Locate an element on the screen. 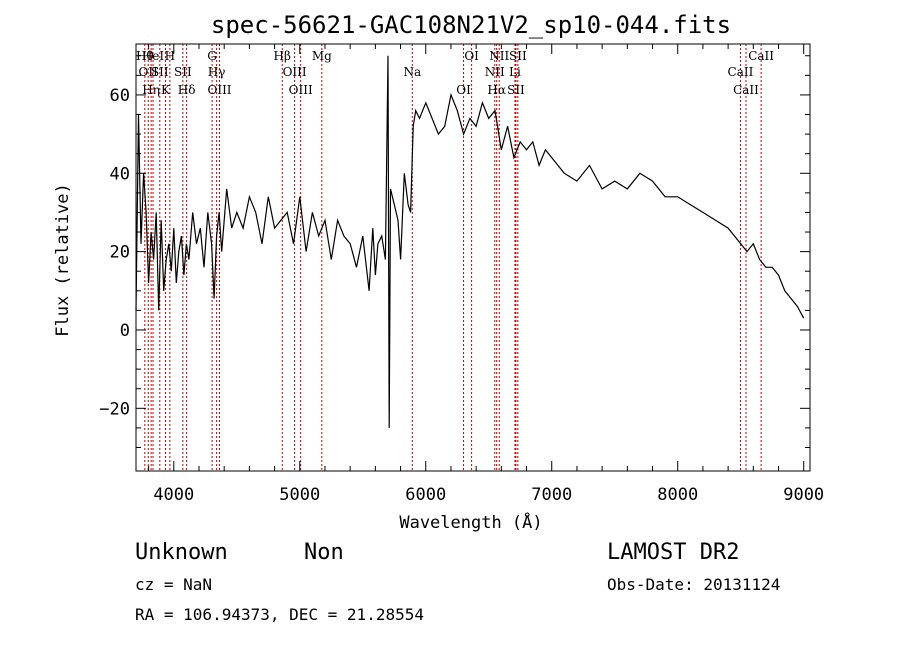 Image resolution: width=900 pixels, height=649 pixels. spectral-line-label: Hγ is located at coordinates (217, 72).